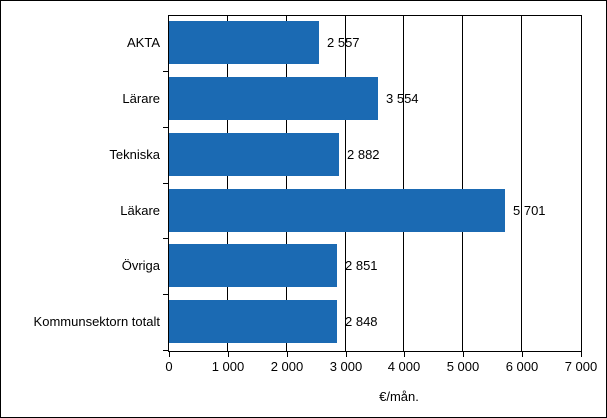 The width and height of the screenshot is (607, 418). I want to click on category-label: Läkare, so click(140, 210).